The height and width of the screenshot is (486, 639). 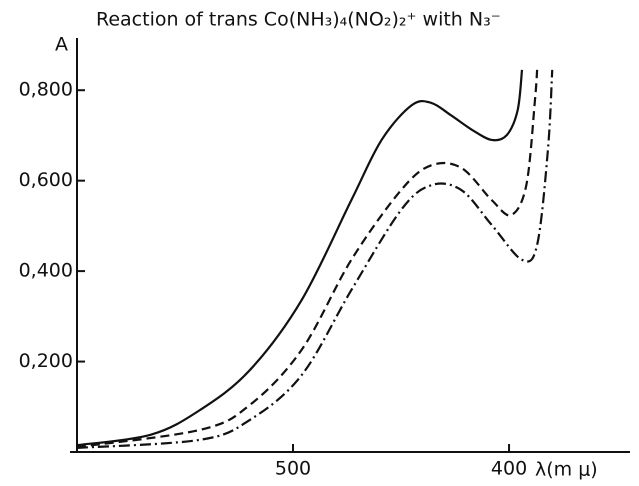 What do you see at coordinates (61, 45) in the screenshot?
I see `y-axis-label: A` at bounding box center [61, 45].